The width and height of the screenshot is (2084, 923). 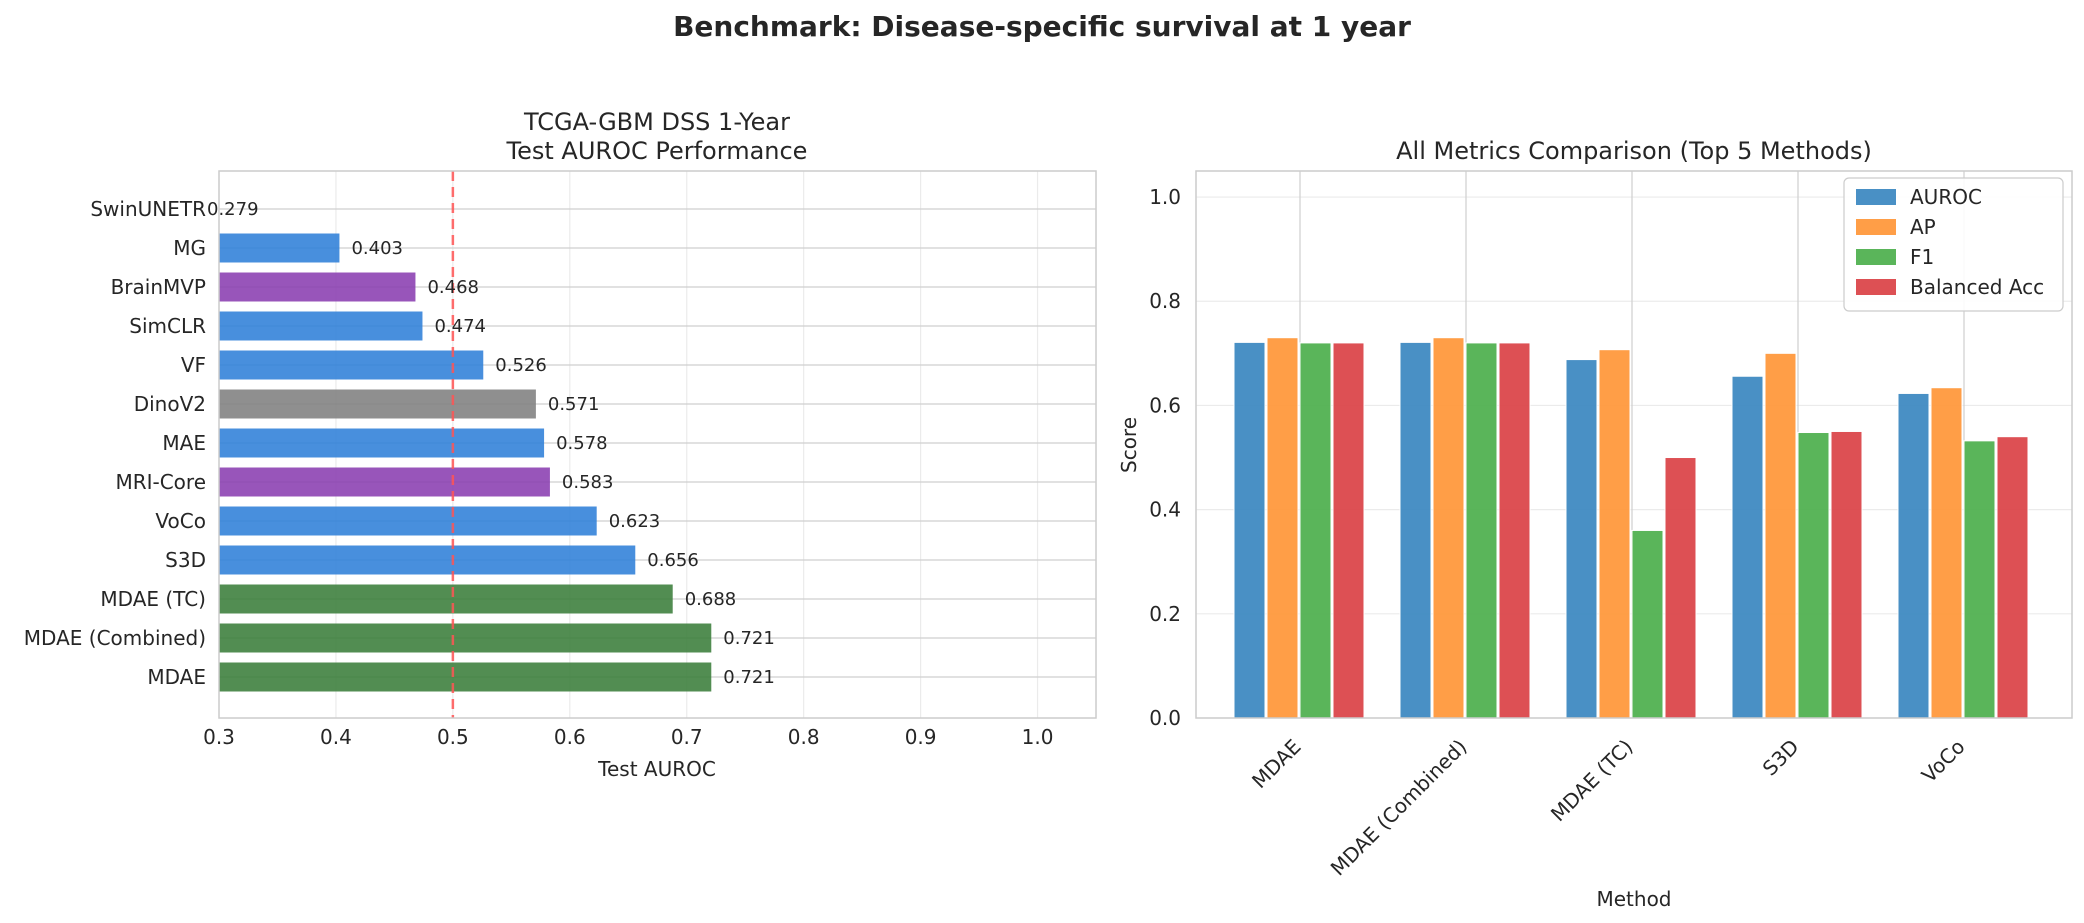 What do you see at coordinates (167, 326) in the screenshot?
I see `left-y-tick: SimCLR` at bounding box center [167, 326].